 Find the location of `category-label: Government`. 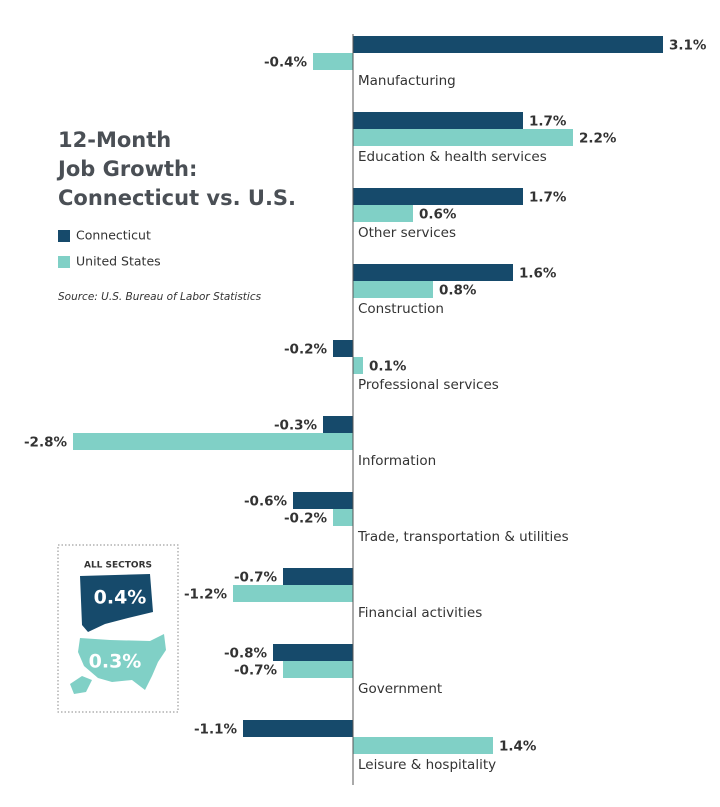

category-label: Government is located at coordinates (400, 689).